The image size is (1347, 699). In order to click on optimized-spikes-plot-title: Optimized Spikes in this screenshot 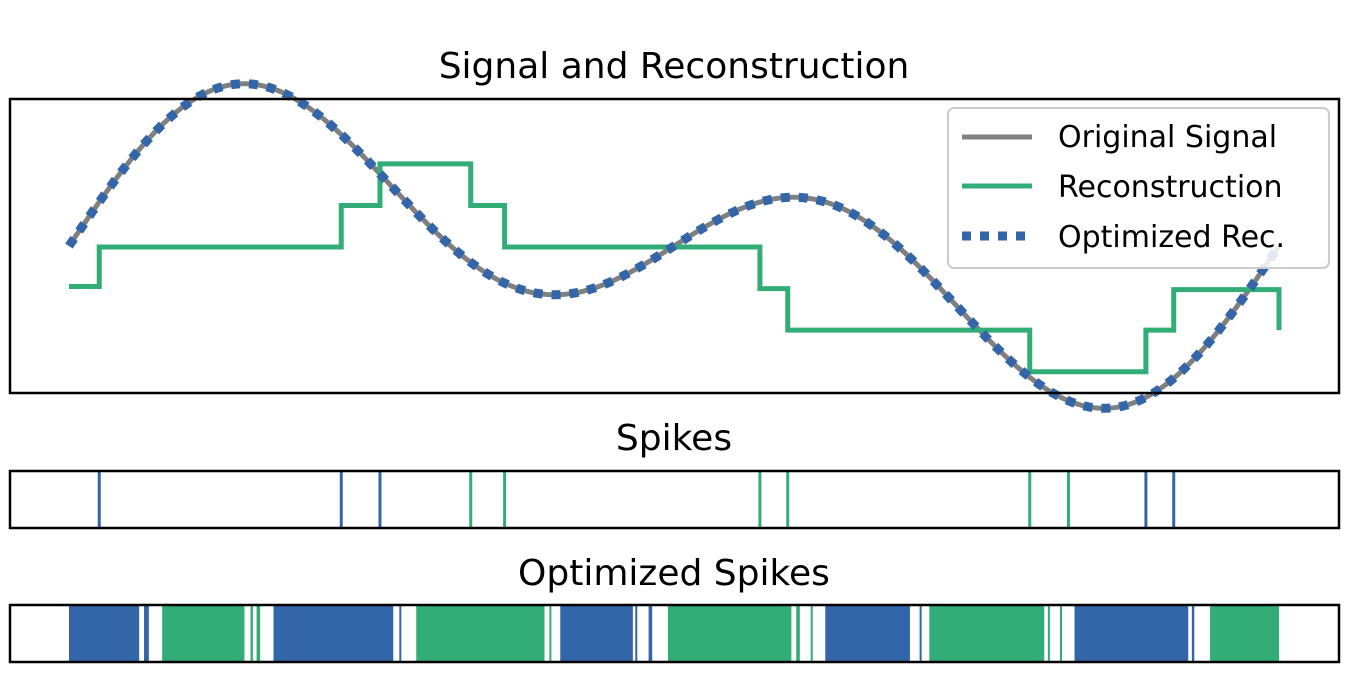, I will do `click(674, 573)`.